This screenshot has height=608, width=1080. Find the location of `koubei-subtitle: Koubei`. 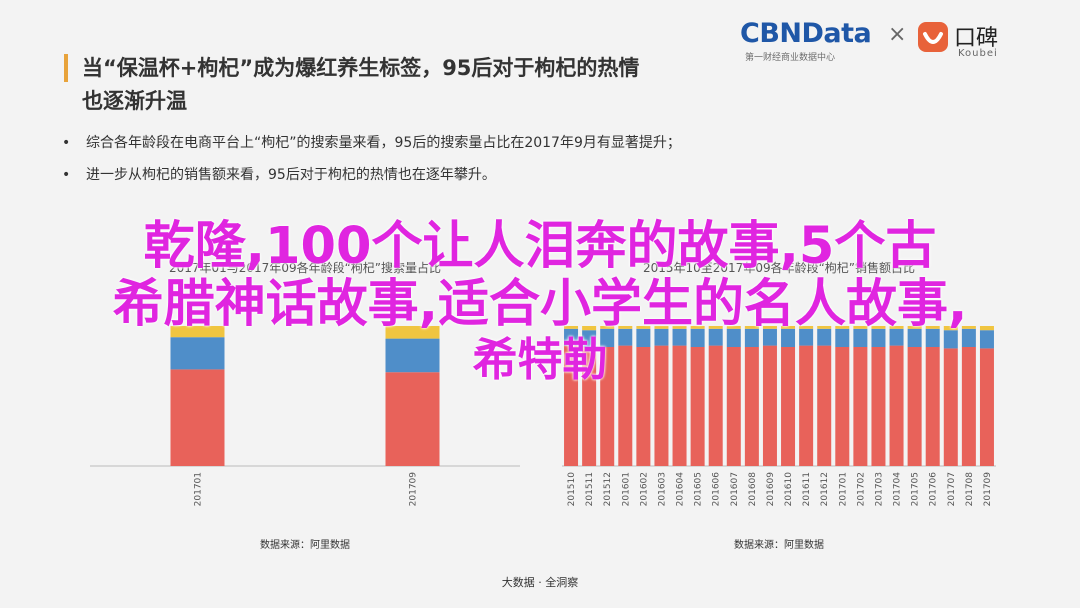

koubei-subtitle: Koubei is located at coordinates (978, 53).